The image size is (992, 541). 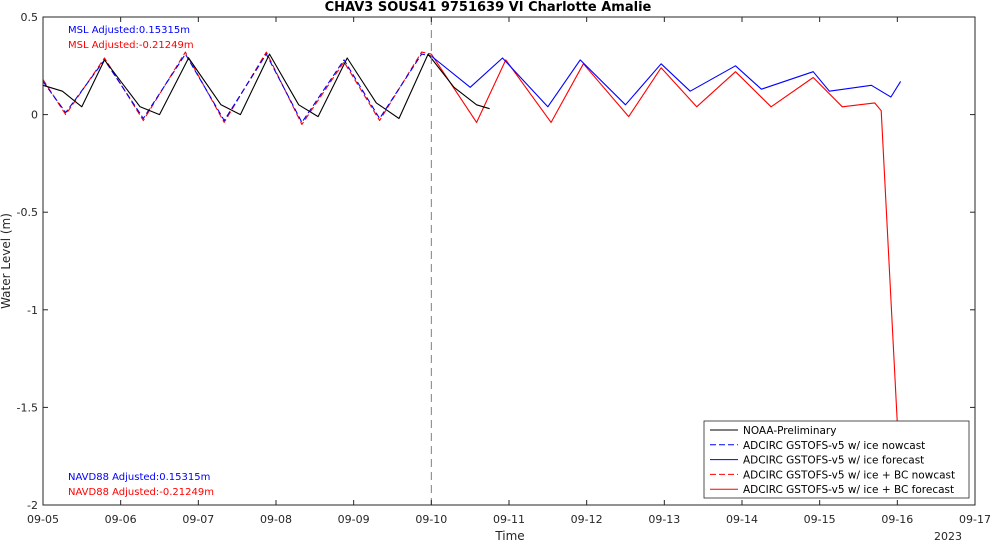 What do you see at coordinates (141, 492) in the screenshot?
I see `navd88-adjusted-red: NAVD88 Adjusted:-0.21249m` at bounding box center [141, 492].